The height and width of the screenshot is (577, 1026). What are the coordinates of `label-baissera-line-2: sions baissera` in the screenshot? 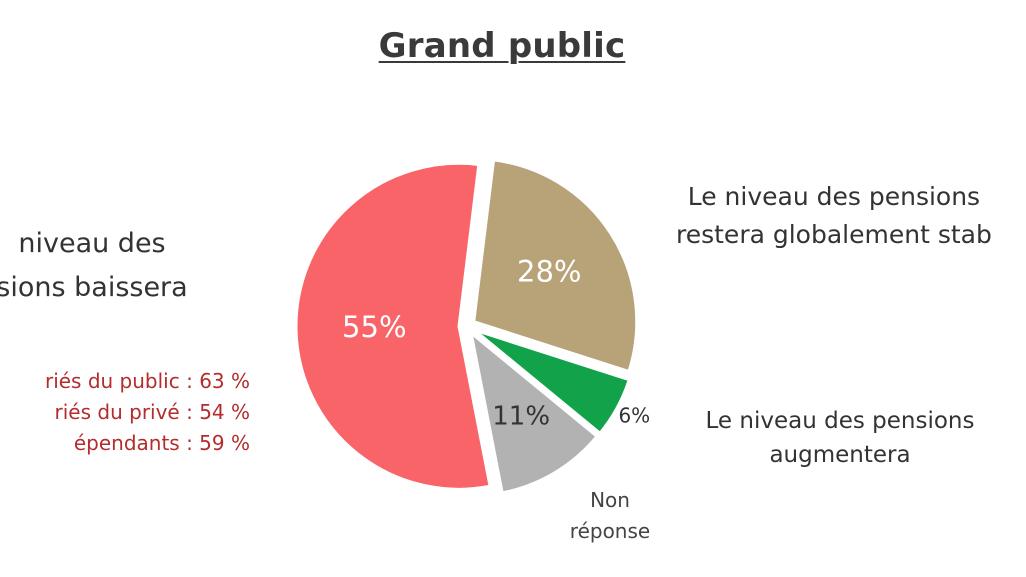 It's located at (94, 287).